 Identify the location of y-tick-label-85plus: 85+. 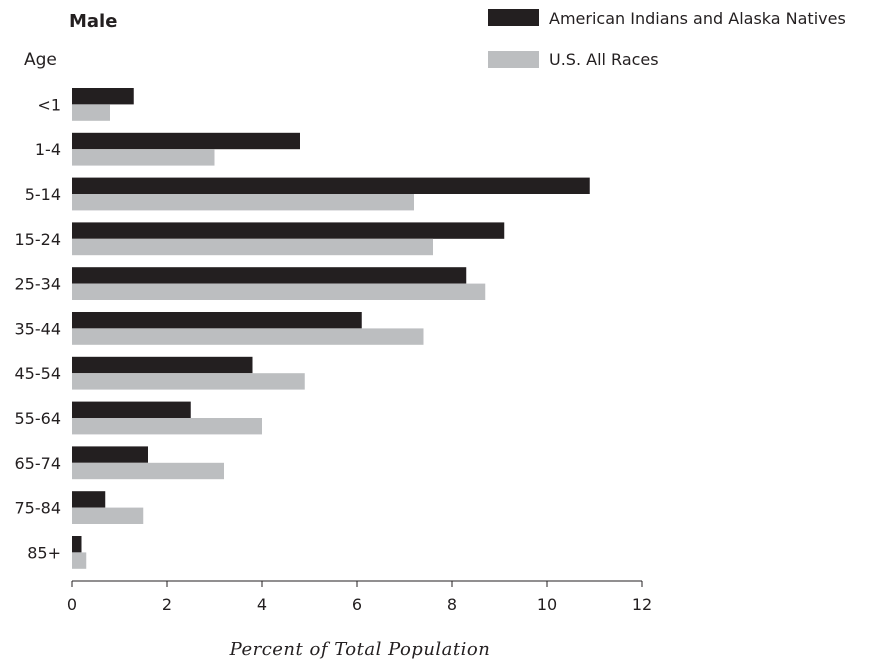
(44, 552).